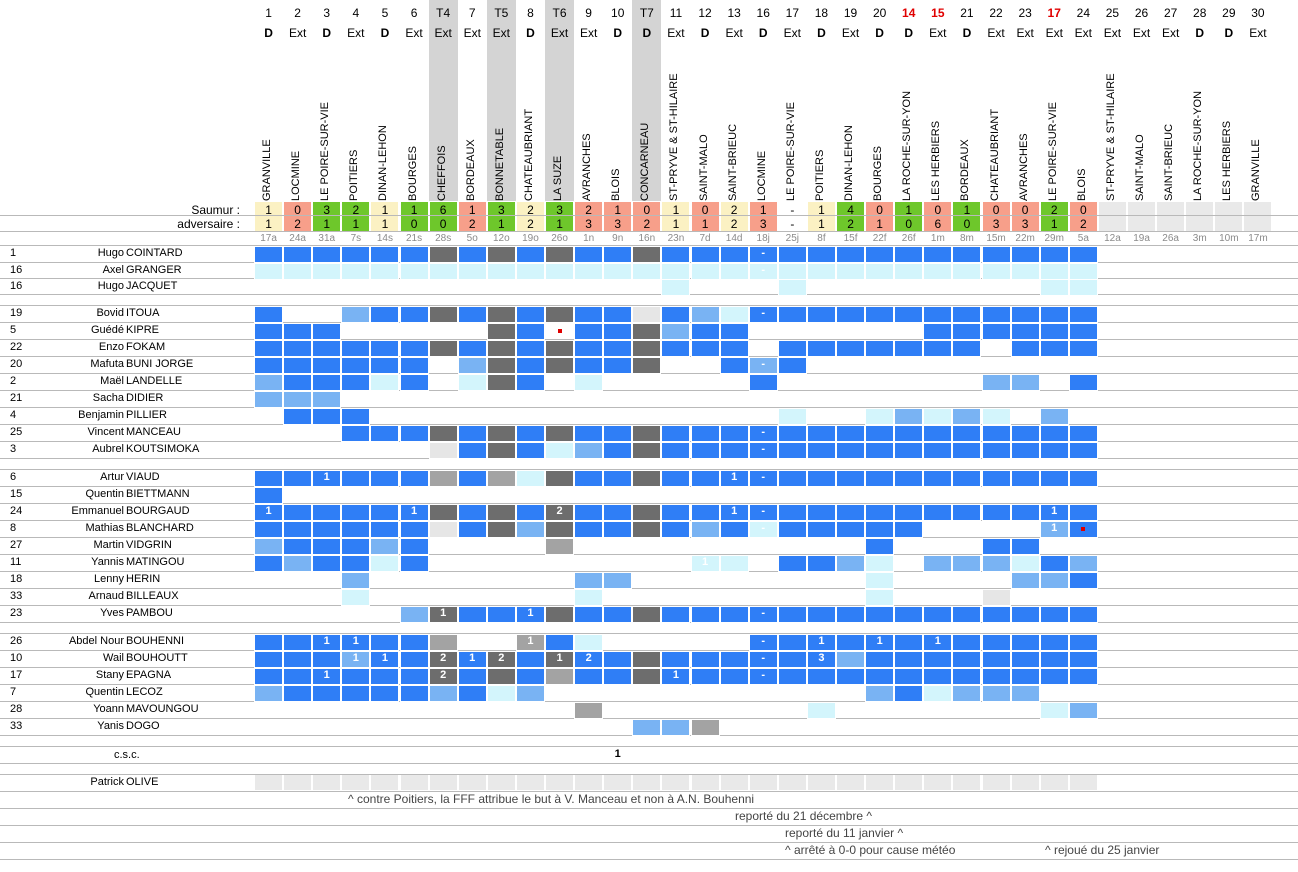  I want to click on player-first-name: Yoann, so click(108, 709).